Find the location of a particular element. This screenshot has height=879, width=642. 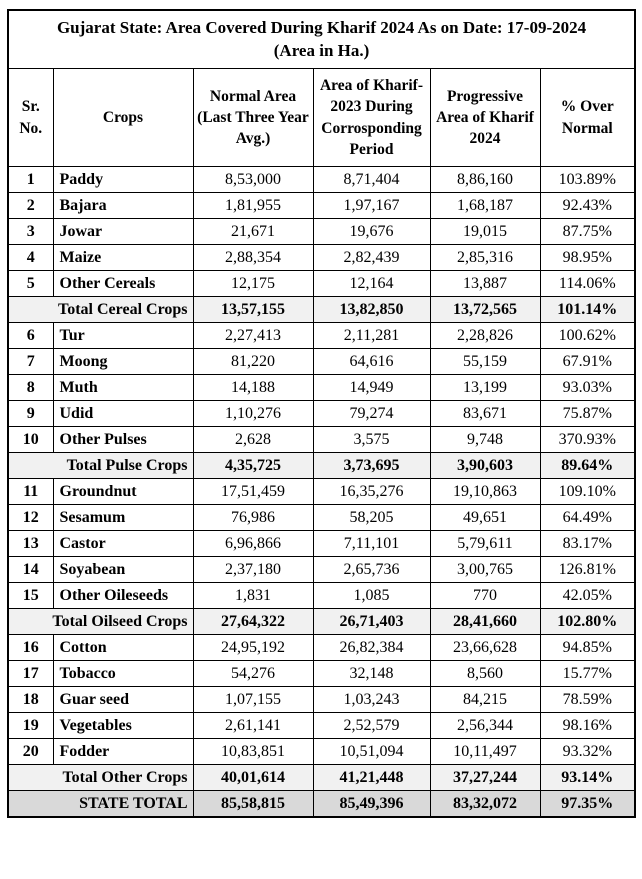

col-header-kharif-2024: Progressive Area of Kharif 2024 is located at coordinates (485, 117).